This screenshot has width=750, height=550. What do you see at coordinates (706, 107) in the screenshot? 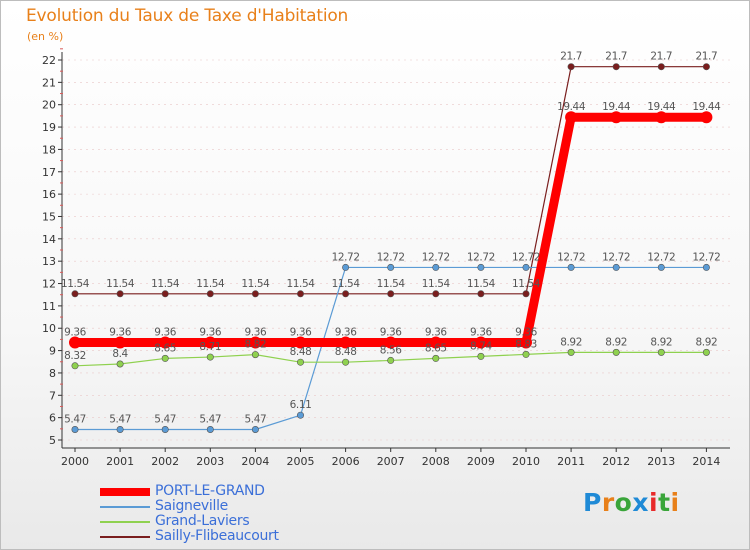
I see `data-label: 19.44` at bounding box center [706, 107].